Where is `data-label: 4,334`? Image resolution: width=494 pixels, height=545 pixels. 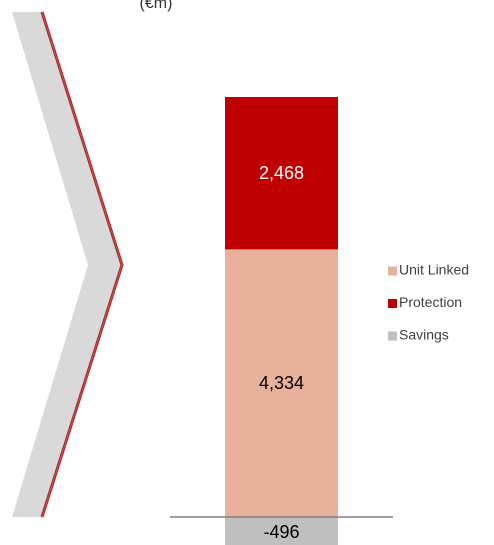
data-label: 4,334 is located at coordinates (281, 383).